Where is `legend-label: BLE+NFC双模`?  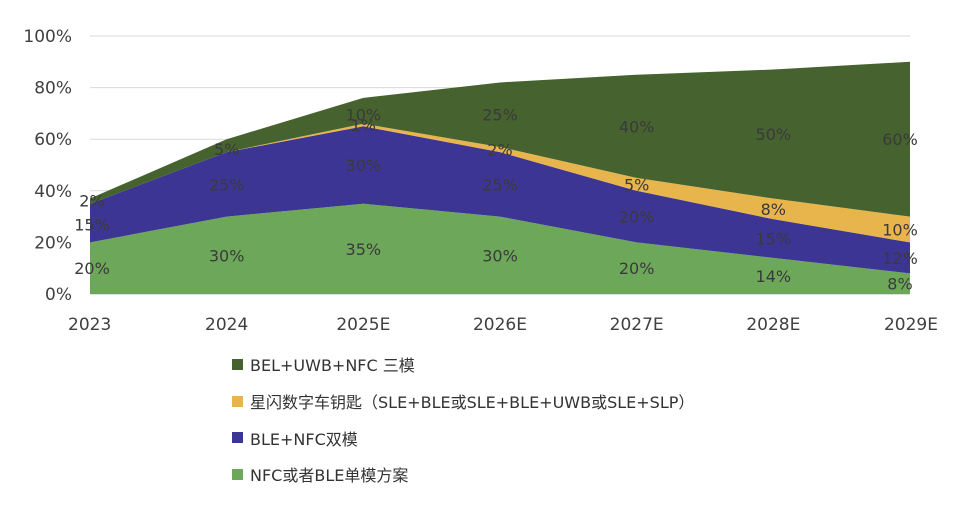
legend-label: BLE+NFC双模 is located at coordinates (304, 439).